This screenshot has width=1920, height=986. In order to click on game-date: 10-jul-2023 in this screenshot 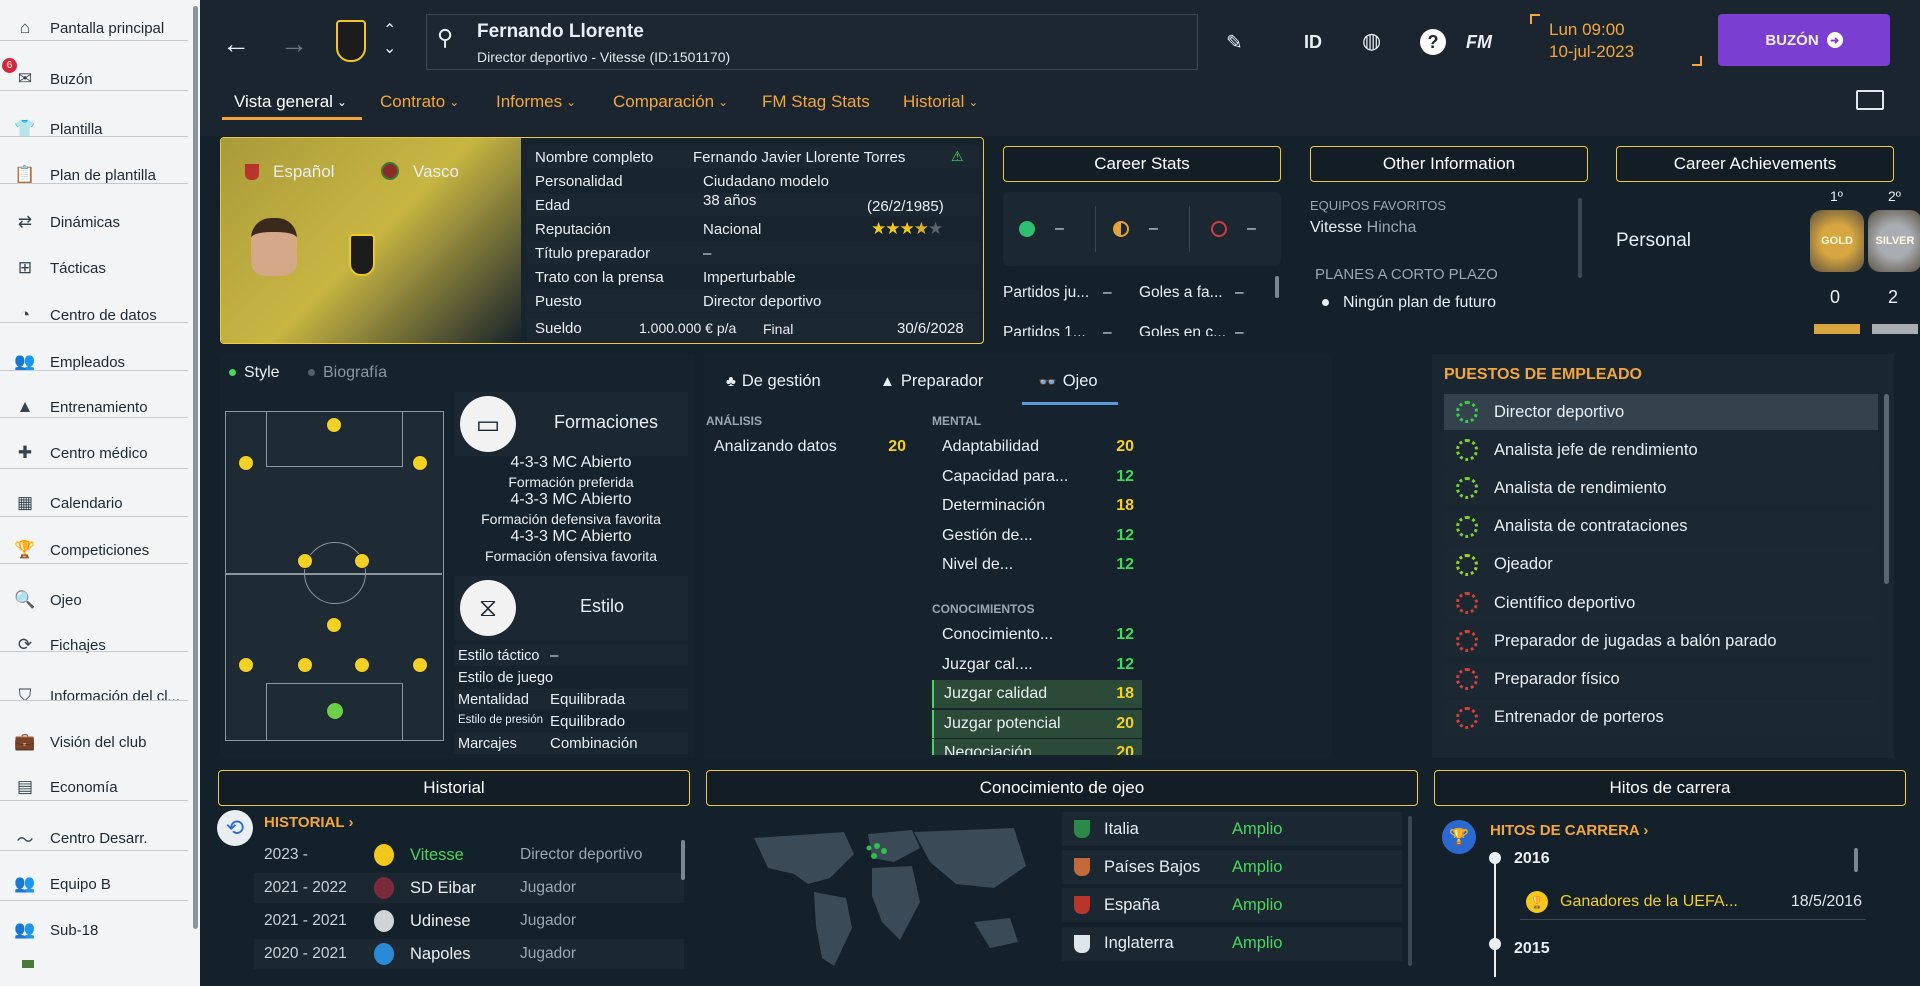, I will do `click(1592, 51)`.